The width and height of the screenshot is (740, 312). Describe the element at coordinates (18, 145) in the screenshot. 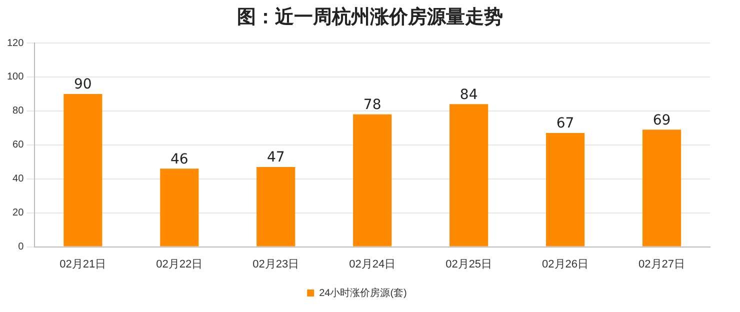

I see `y-tick-label: 60` at that location.